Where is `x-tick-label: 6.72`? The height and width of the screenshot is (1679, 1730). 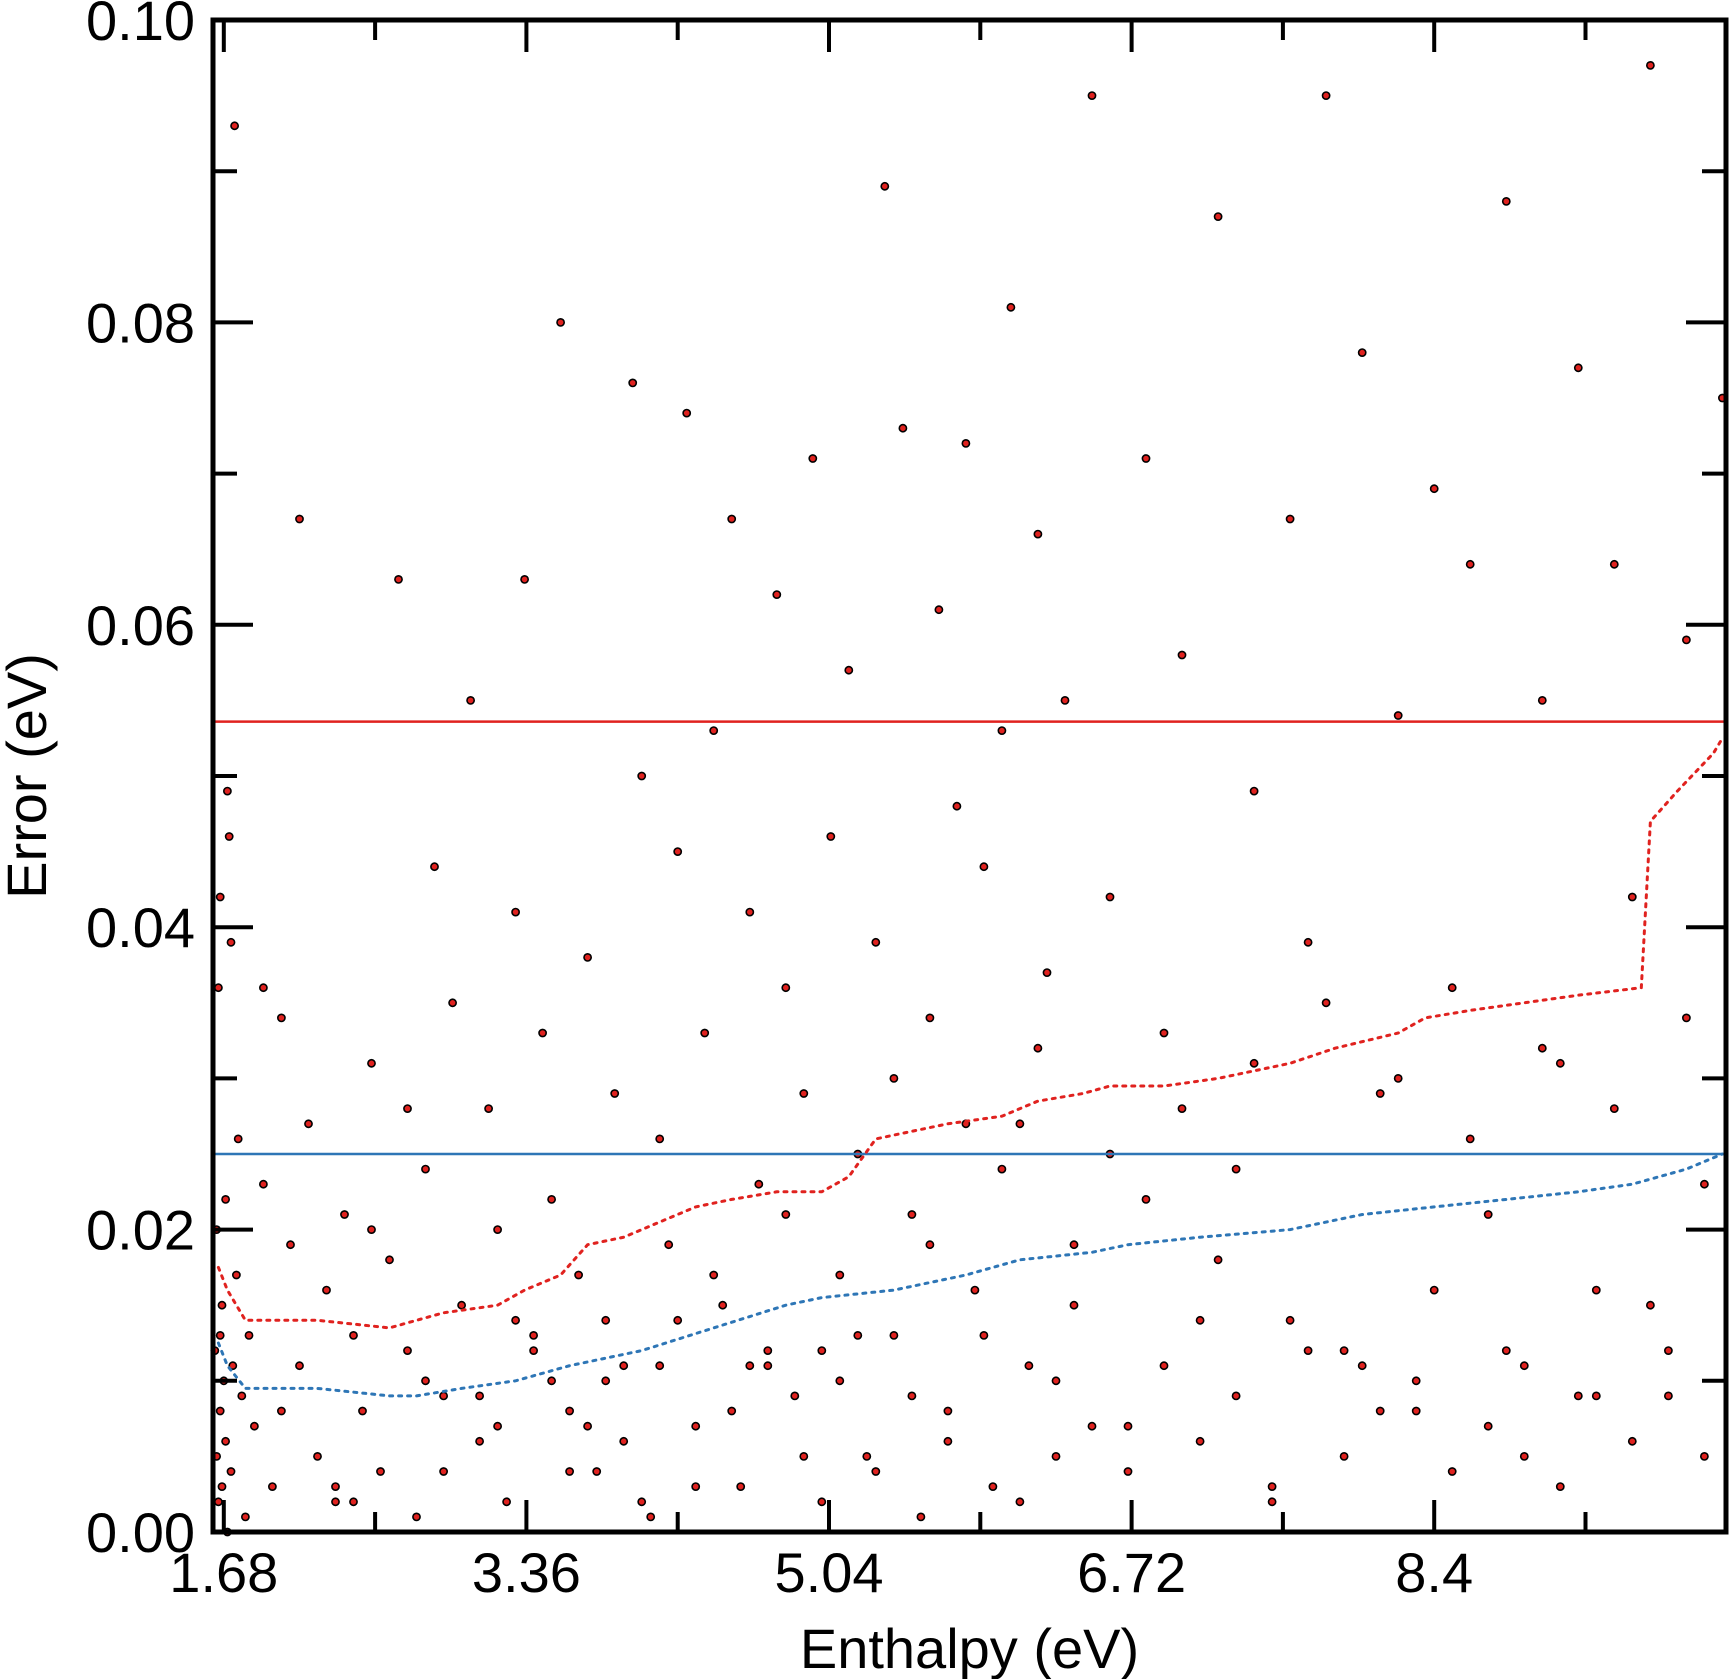 x-tick-label: 6.72 is located at coordinates (1131, 1572).